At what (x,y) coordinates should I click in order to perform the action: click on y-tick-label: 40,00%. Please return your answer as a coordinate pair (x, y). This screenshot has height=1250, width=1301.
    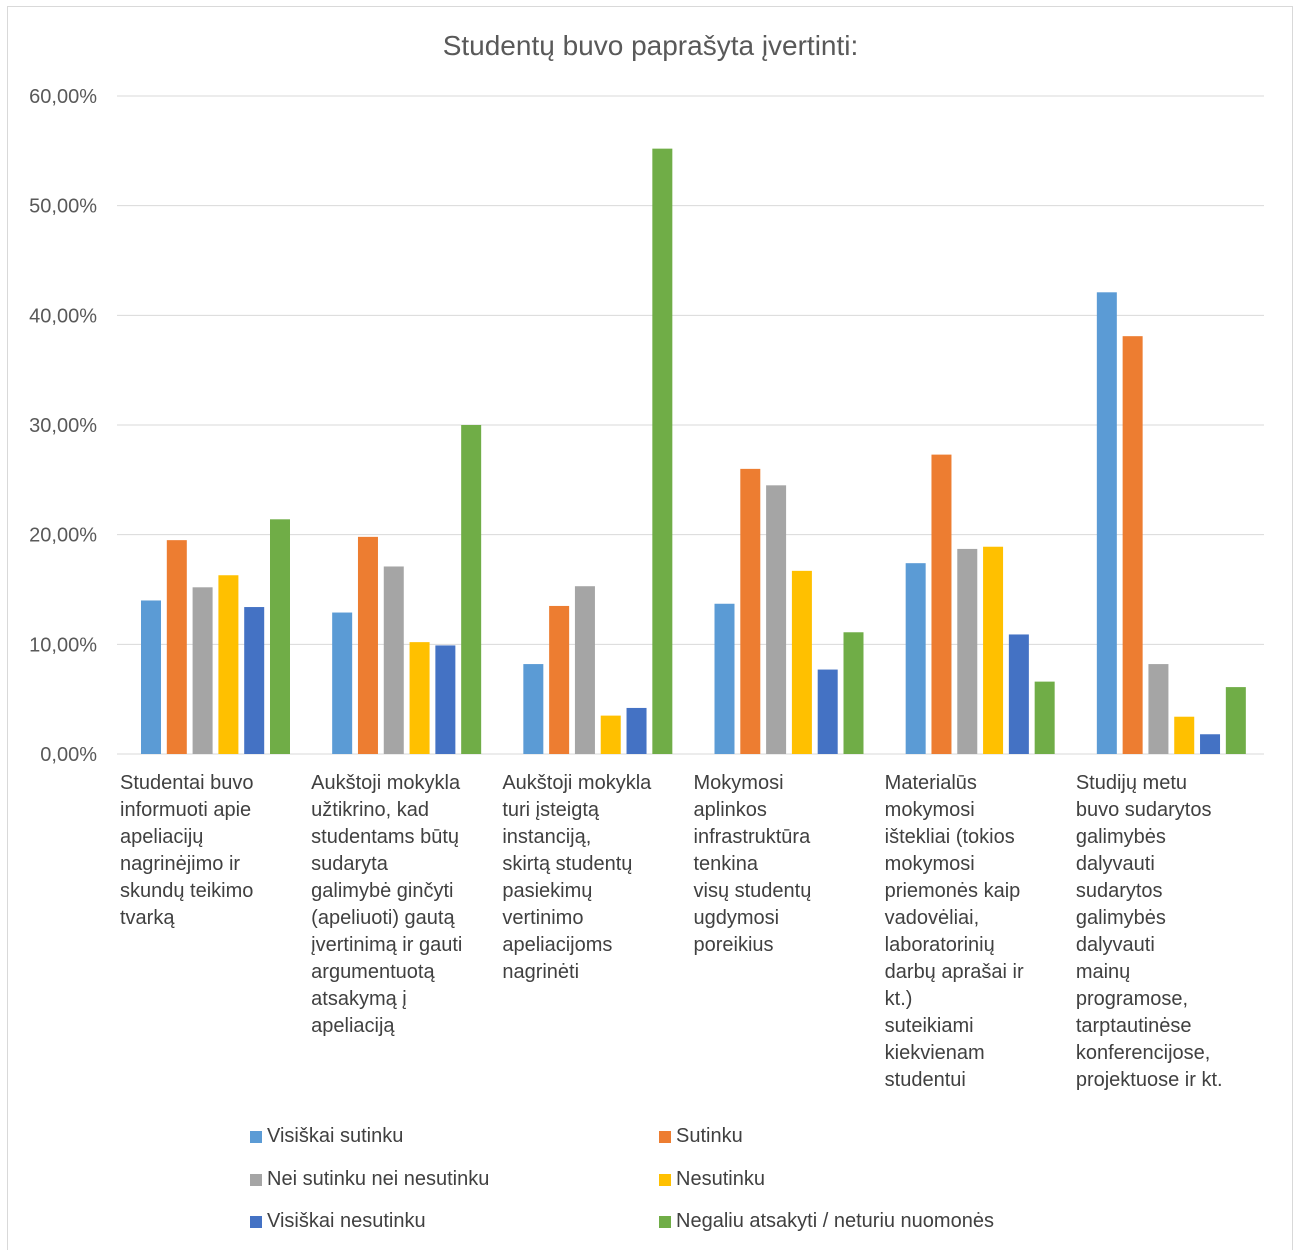
    Looking at the image, I should click on (63, 316).